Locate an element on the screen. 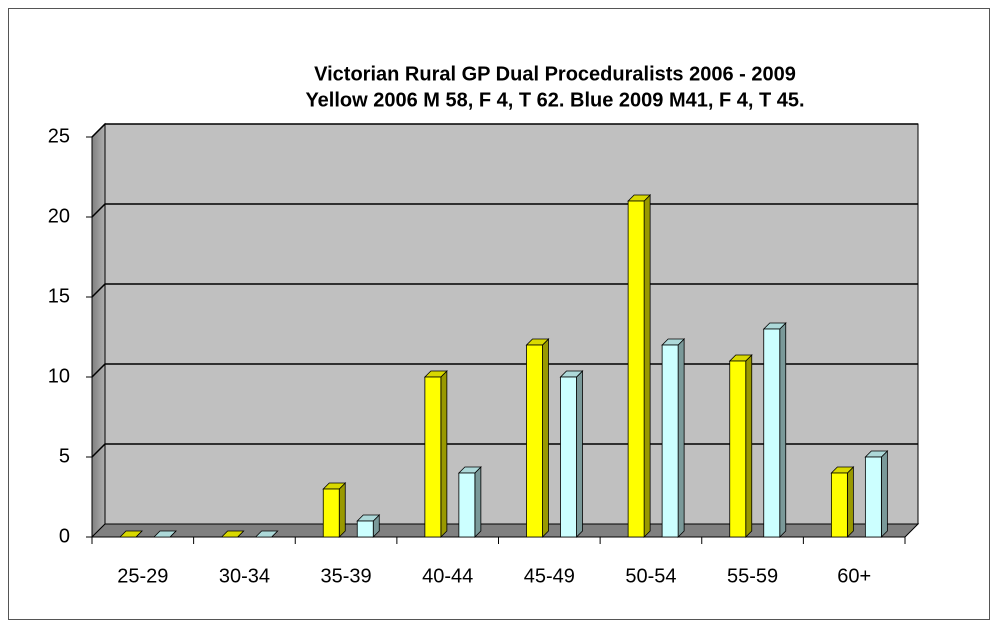 Image resolution: width=998 pixels, height=627 pixels. y-tick-label: 15 is located at coordinates (59, 296).